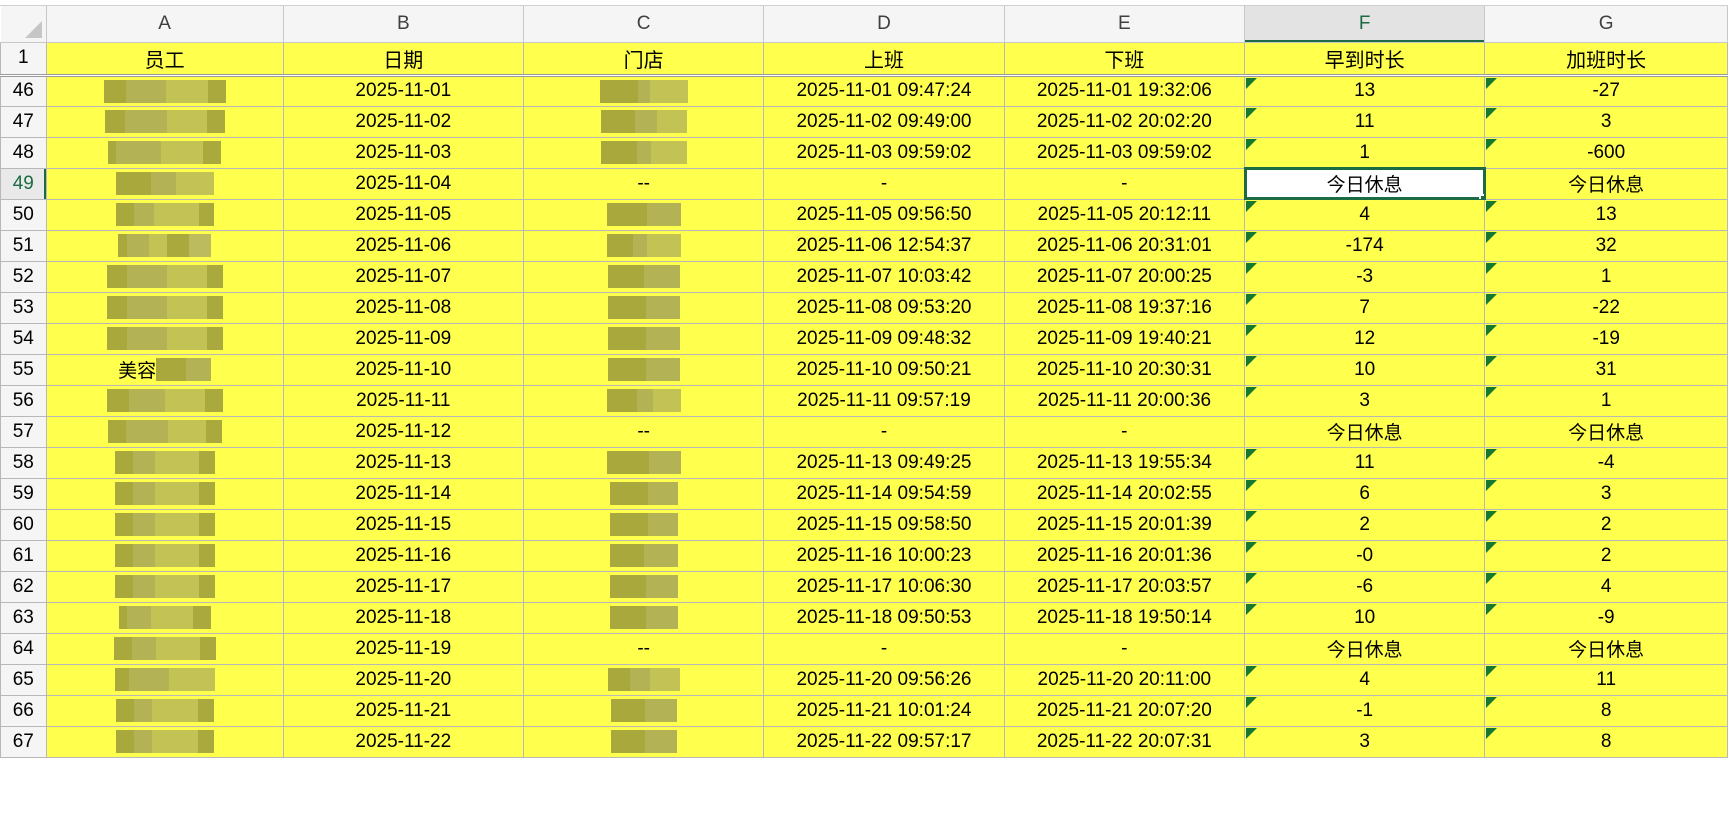 The width and height of the screenshot is (1728, 838). Describe the element at coordinates (1364, 121) in the screenshot. I see `cell-early-duration: 11` at that location.